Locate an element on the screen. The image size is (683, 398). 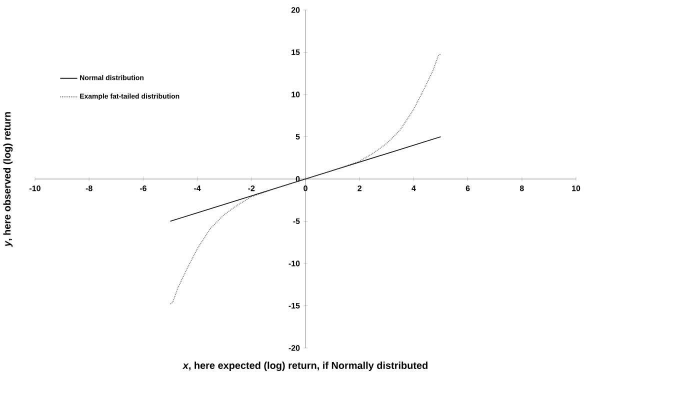
y-axis-title: y, here observed (log) return is located at coordinates (8, 179).